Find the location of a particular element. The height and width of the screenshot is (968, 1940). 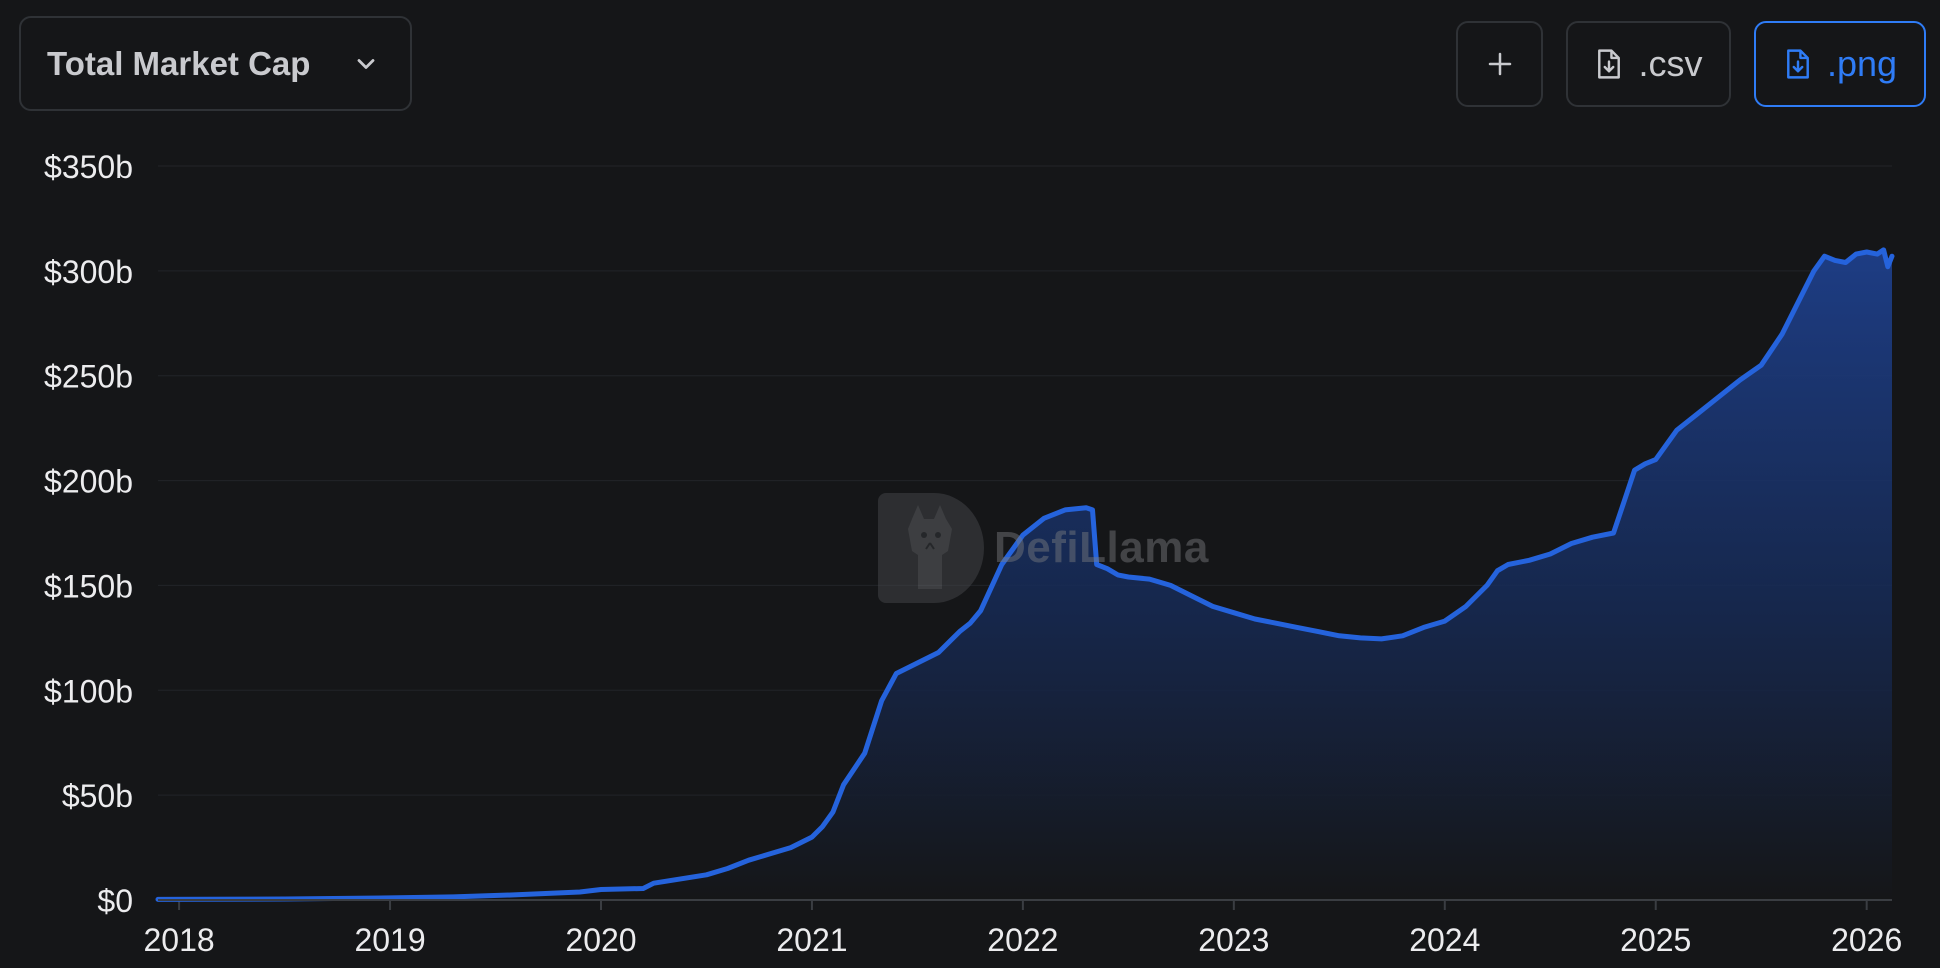

y-tick-label: $350b is located at coordinates (88, 167).